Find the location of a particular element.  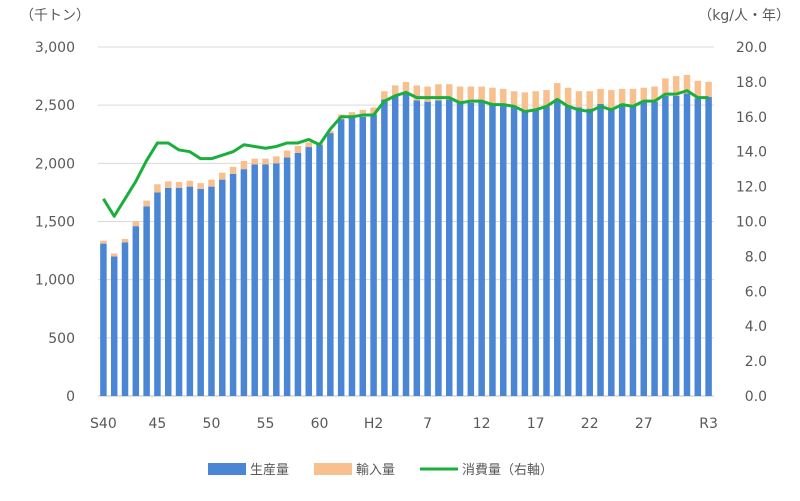

right-tick-label: 14.0 is located at coordinates (751, 153).